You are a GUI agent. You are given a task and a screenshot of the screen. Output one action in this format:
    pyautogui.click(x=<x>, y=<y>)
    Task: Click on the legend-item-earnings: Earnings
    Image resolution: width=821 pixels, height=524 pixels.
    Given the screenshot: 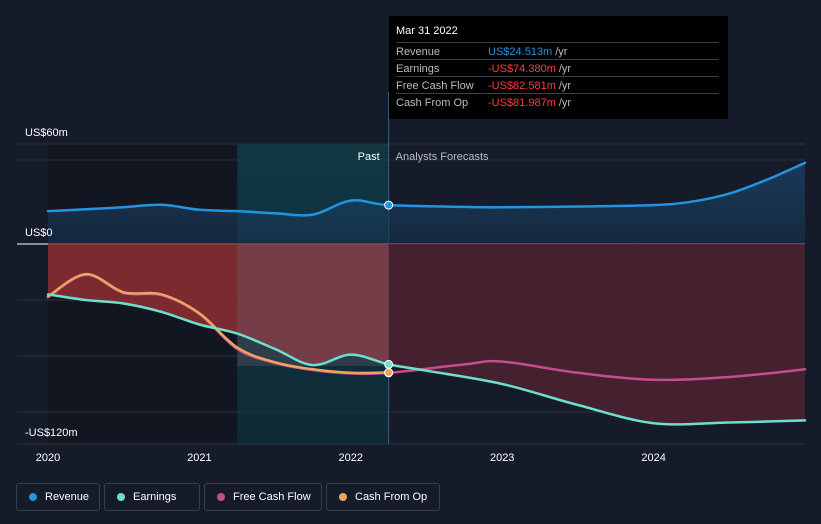 What is the action you would take?
    pyautogui.click(x=152, y=497)
    